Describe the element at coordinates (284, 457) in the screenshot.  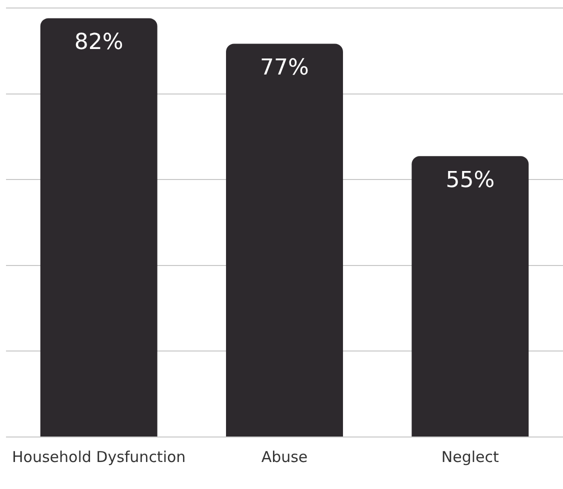
I see `x-tick-label: Abuse` at that location.